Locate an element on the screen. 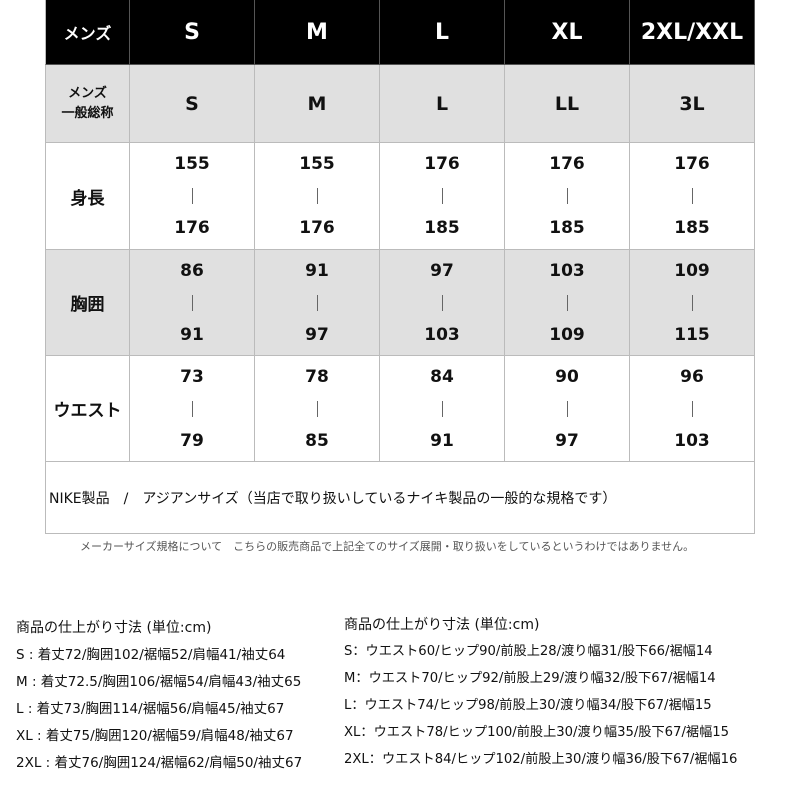 Image resolution: width=800 pixels, height=800 pixels. spec-line: L：ウエスト74/ヒップ98/前股上30/渡り幅34/股下67/裾幅15 is located at coordinates (528, 705).